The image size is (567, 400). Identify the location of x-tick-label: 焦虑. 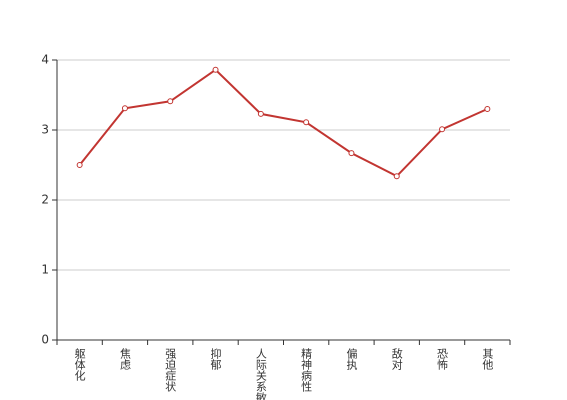
(124, 359).